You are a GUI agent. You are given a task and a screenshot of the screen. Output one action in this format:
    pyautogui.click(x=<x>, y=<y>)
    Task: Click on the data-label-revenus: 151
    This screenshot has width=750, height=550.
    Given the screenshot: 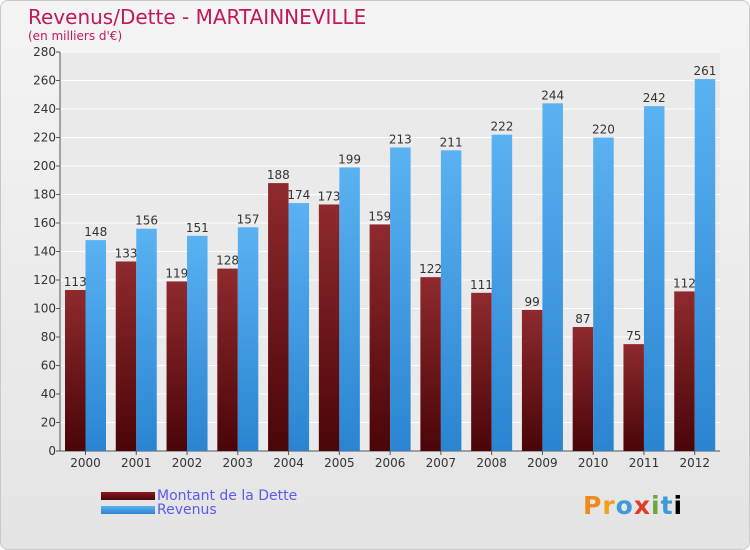 What is the action you would take?
    pyautogui.click(x=197, y=228)
    